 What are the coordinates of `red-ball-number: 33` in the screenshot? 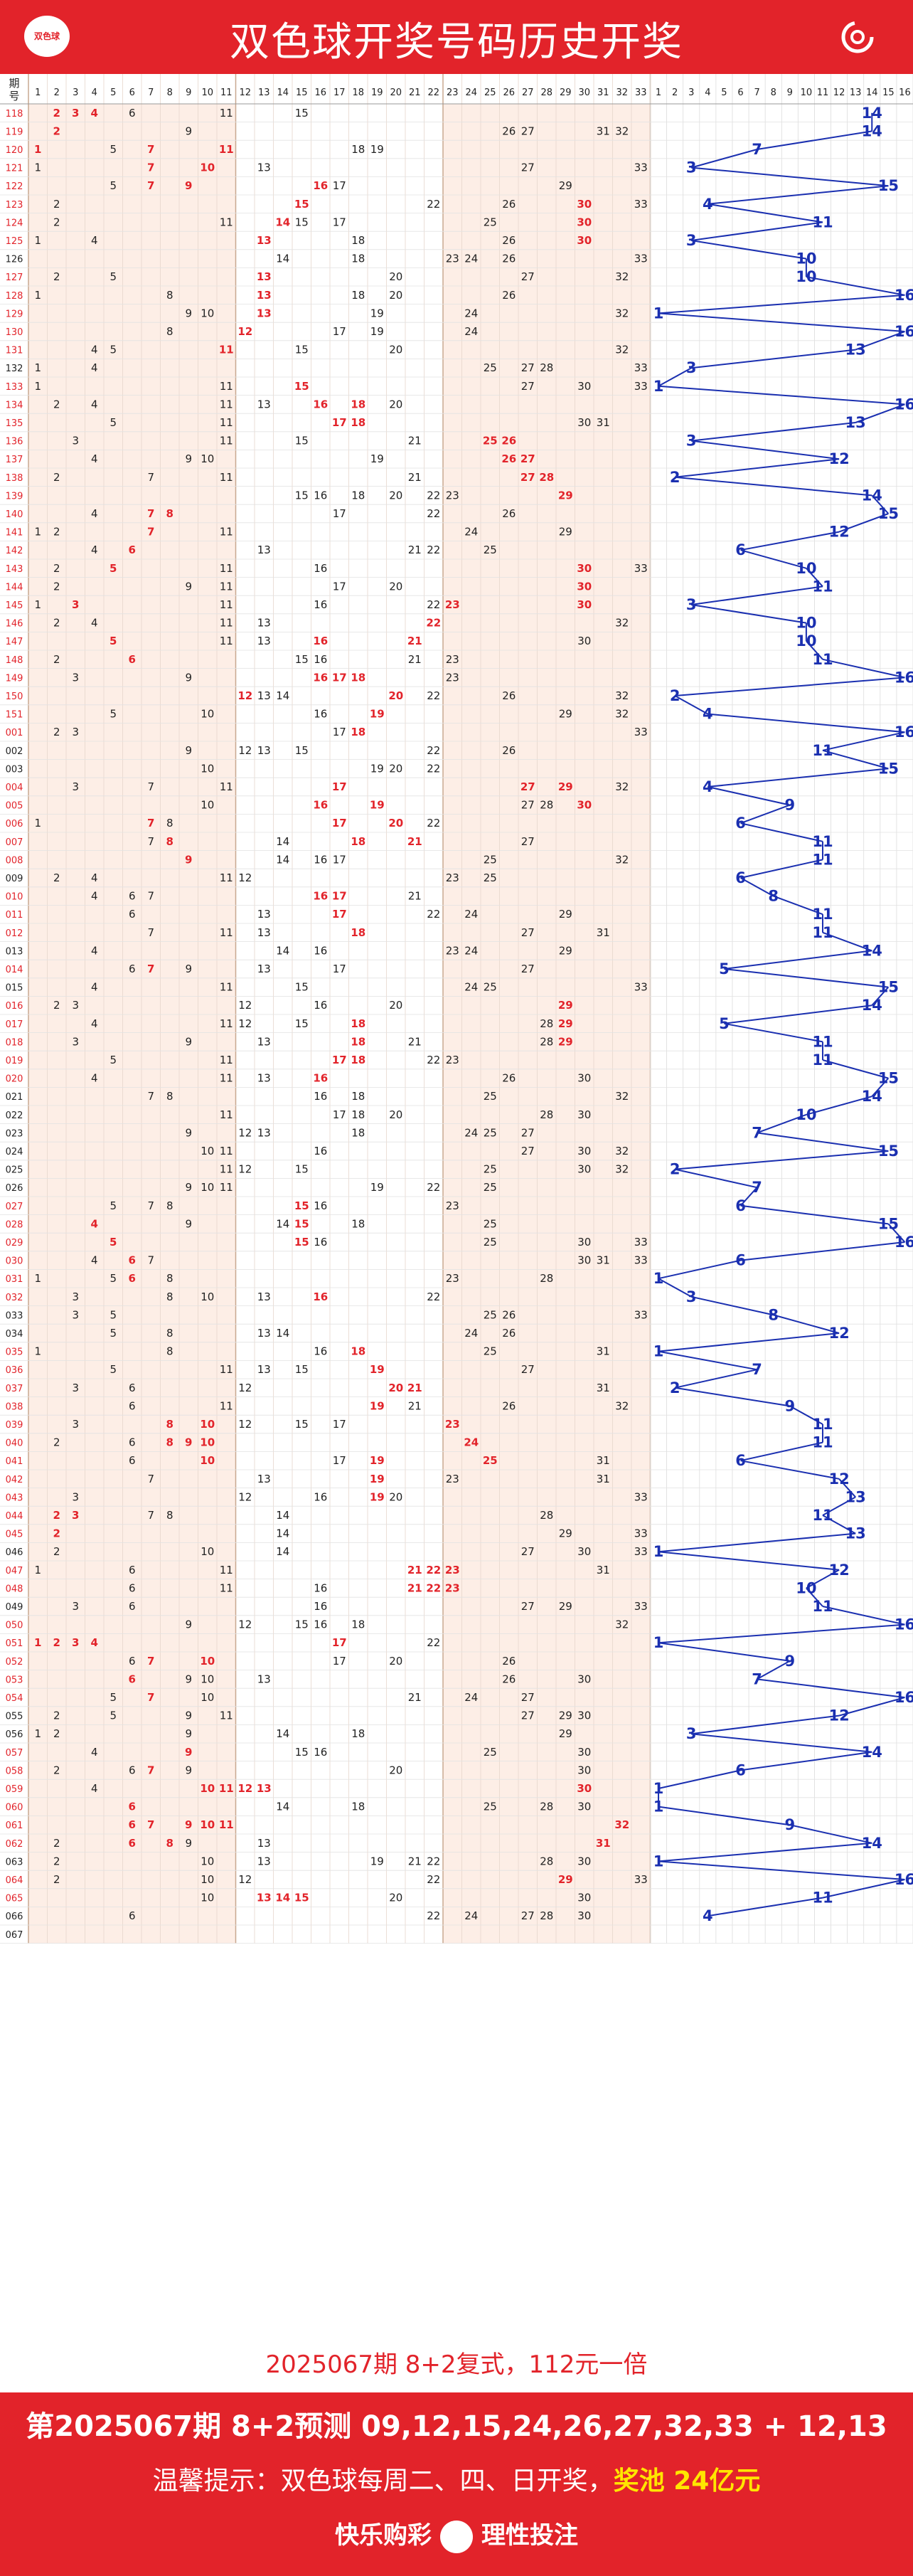 It's located at (641, 204).